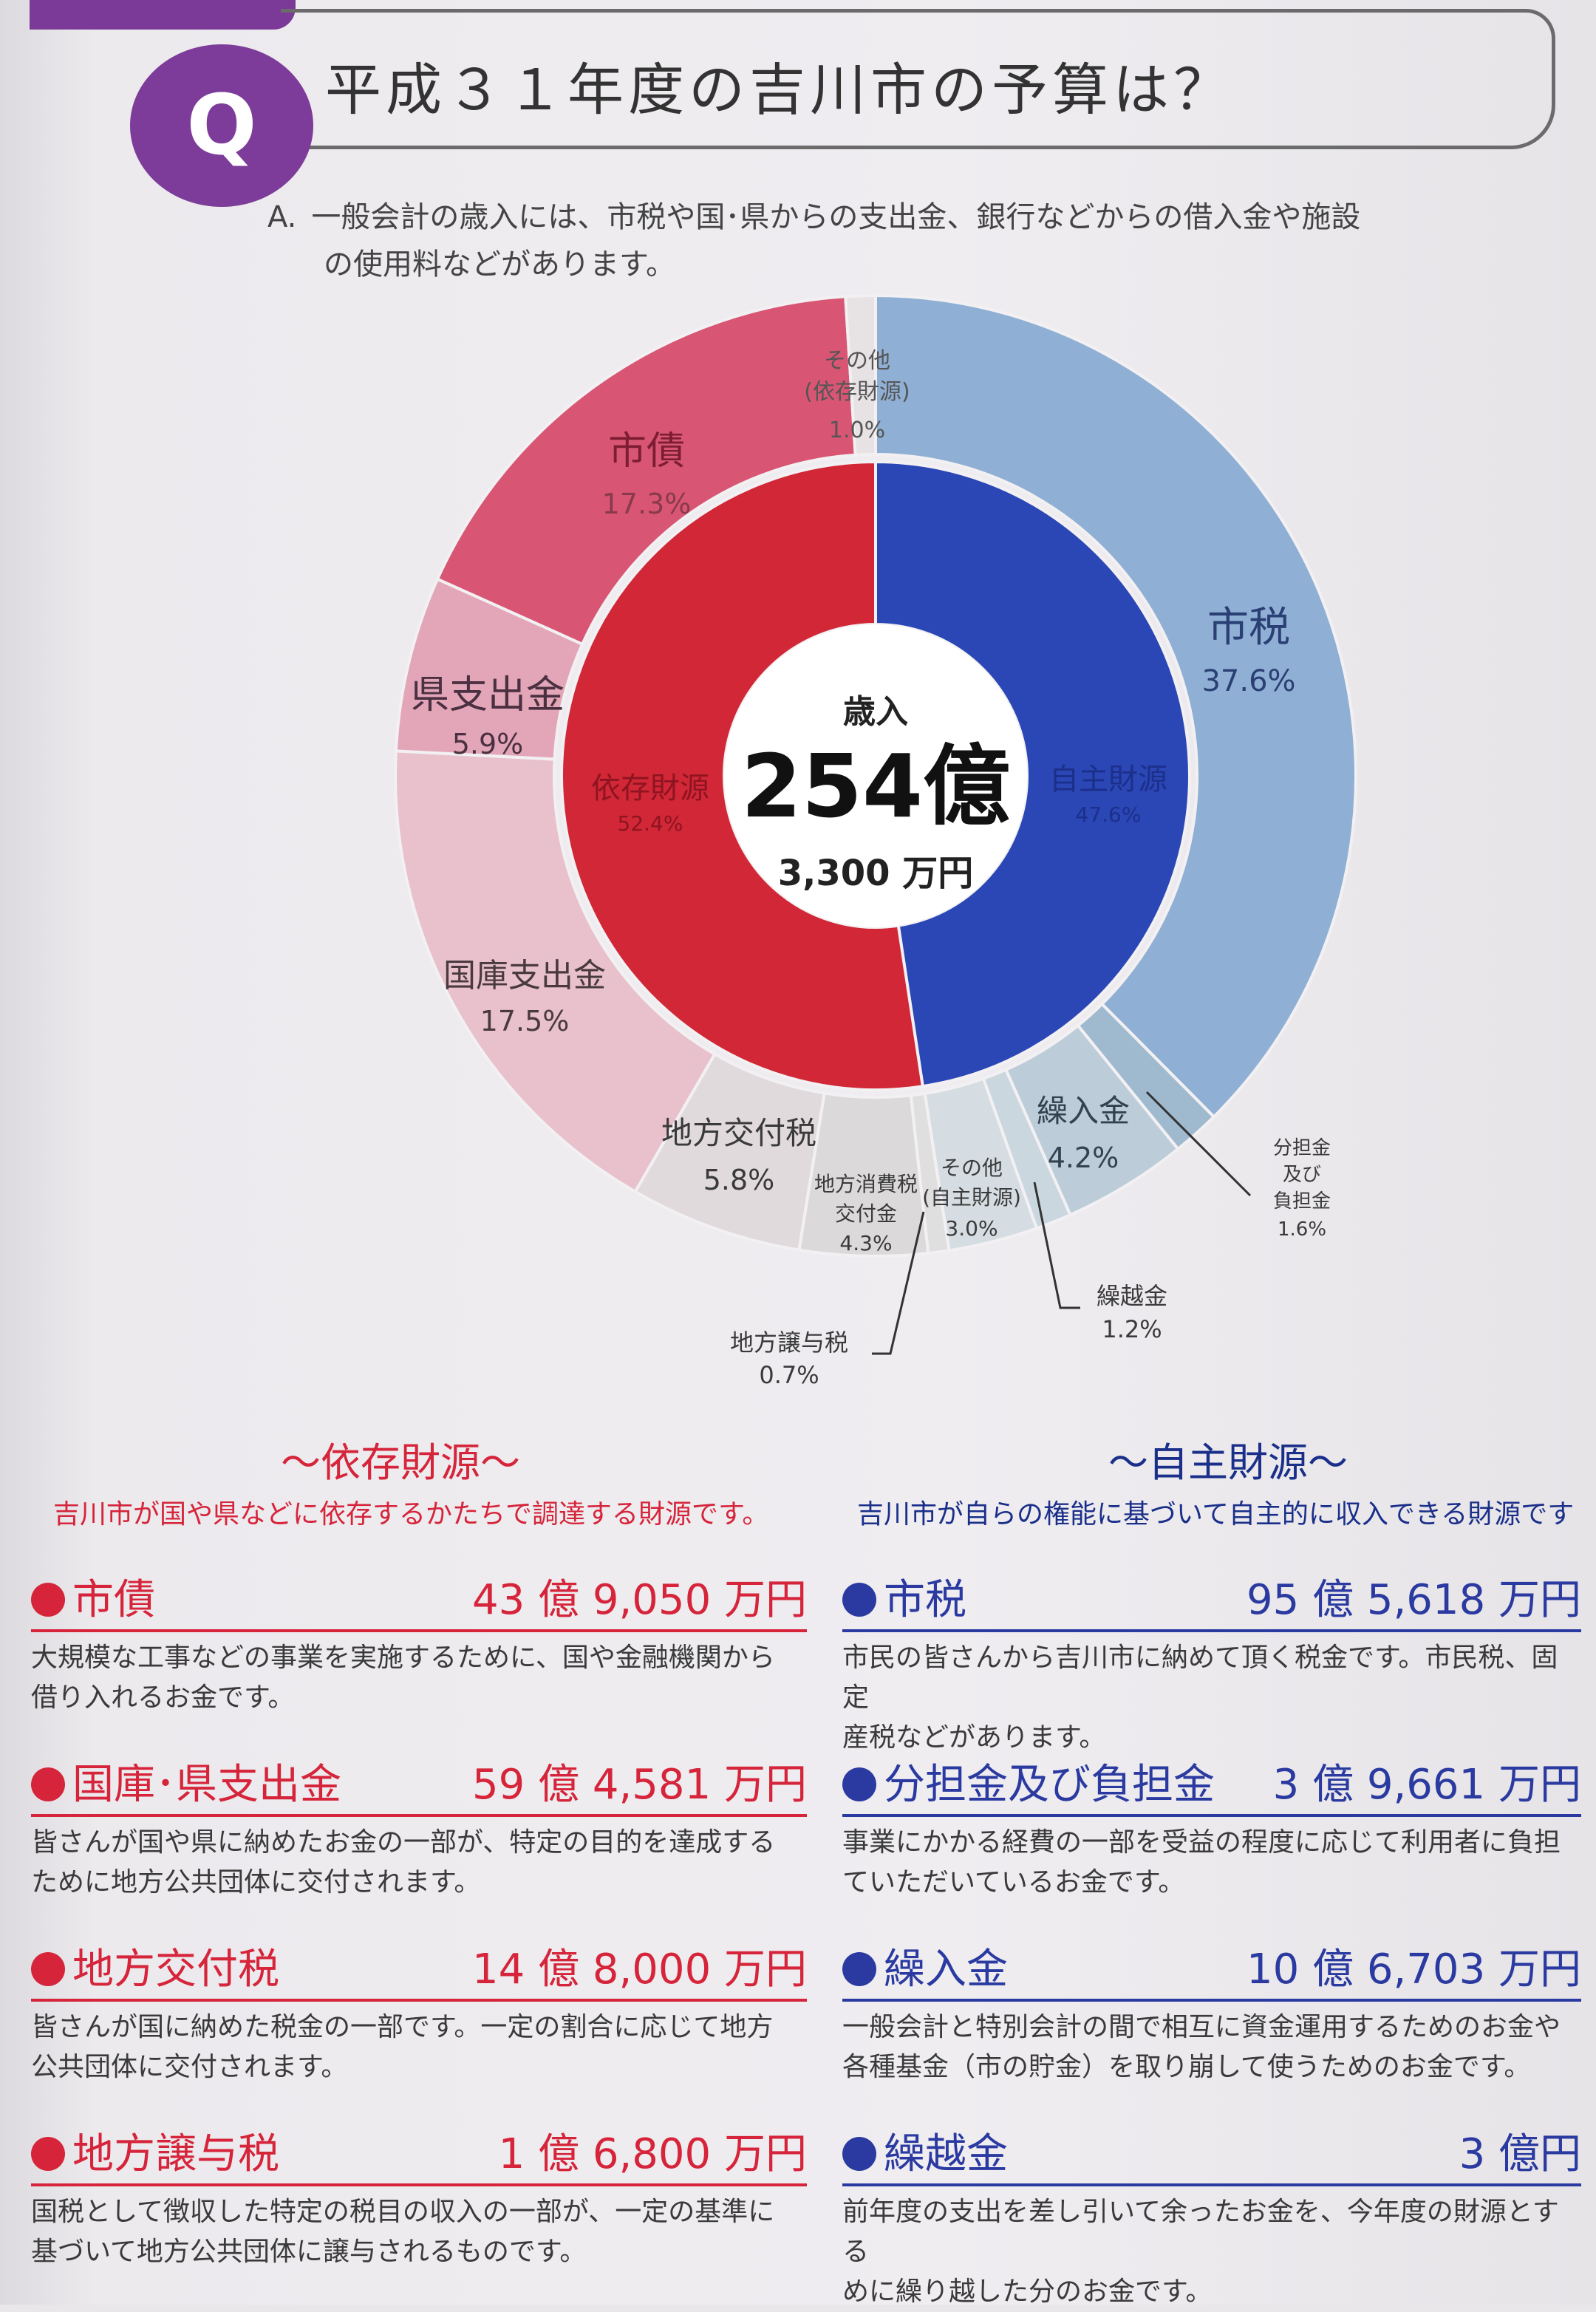  I want to click on answer-prefix: A., so click(282, 217).